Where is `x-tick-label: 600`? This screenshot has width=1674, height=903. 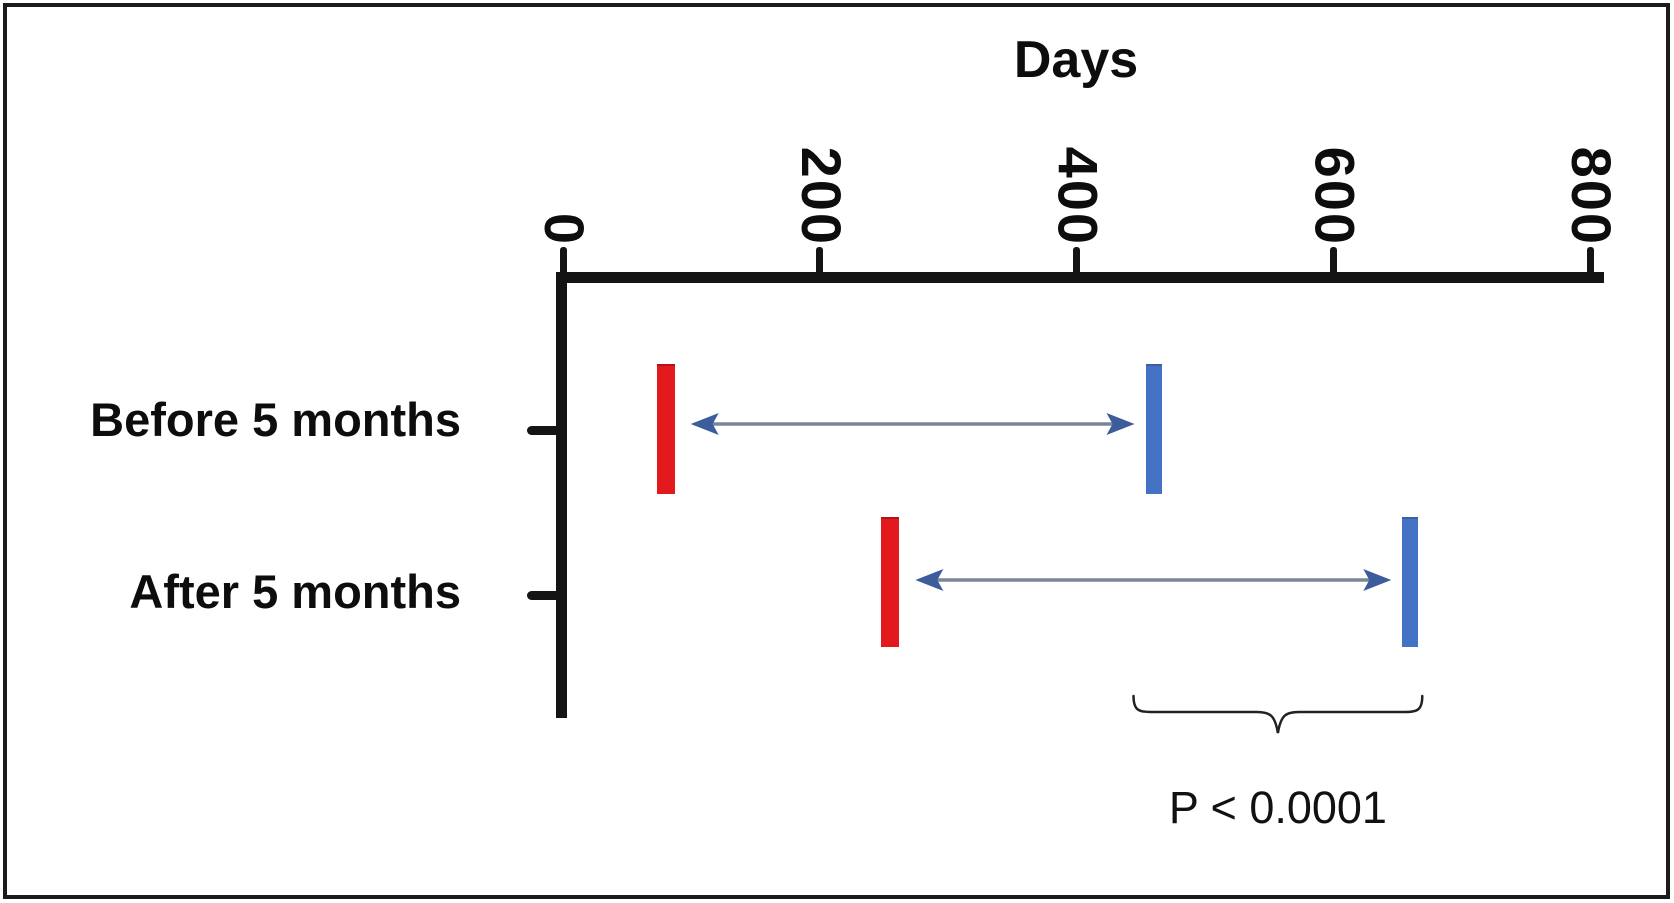 x-tick-label: 600 is located at coordinates (1335, 196).